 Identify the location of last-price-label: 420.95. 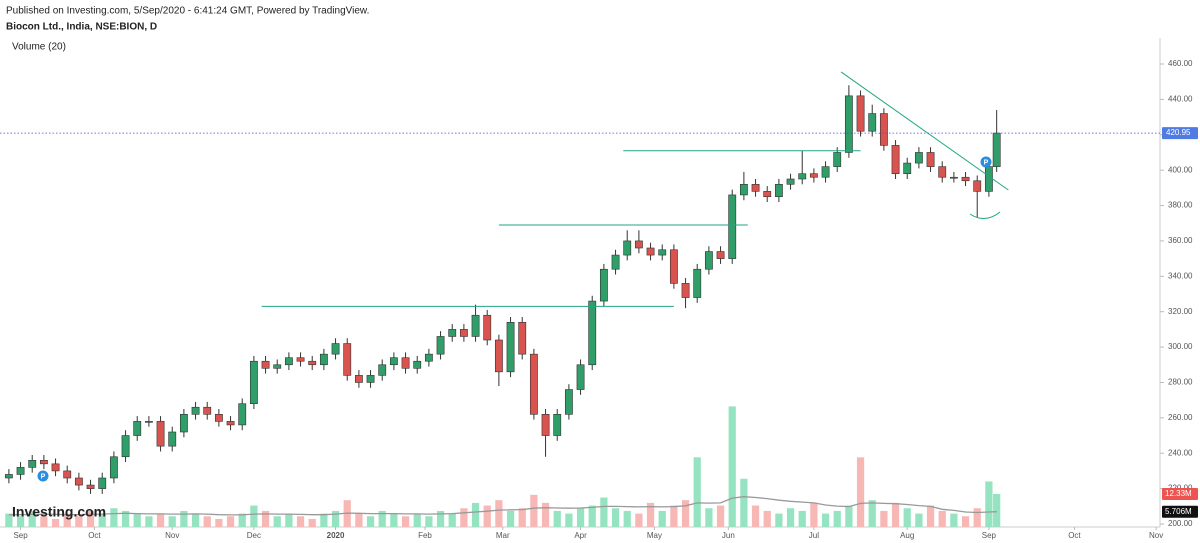
(1178, 132).